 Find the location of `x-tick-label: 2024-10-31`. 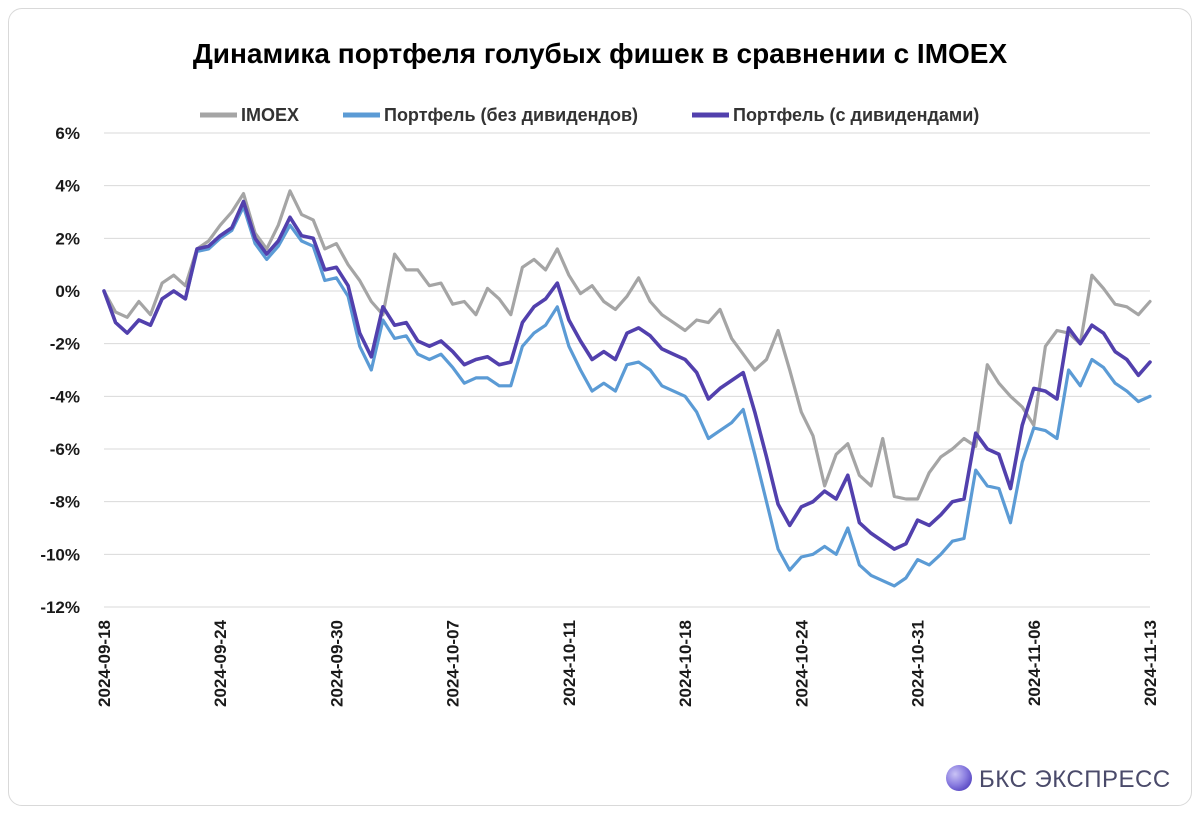

x-tick-label: 2024-10-31 is located at coordinates (918, 663).